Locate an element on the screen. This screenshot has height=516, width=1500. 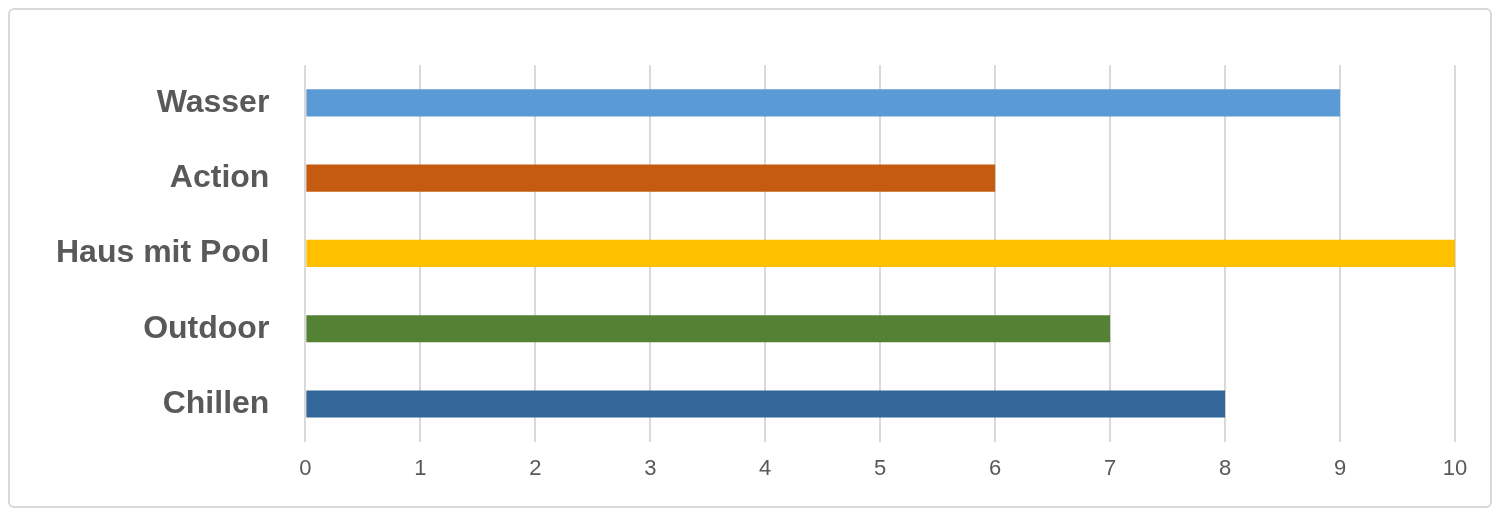
x-tick-label: 8 is located at coordinates (1225, 467).